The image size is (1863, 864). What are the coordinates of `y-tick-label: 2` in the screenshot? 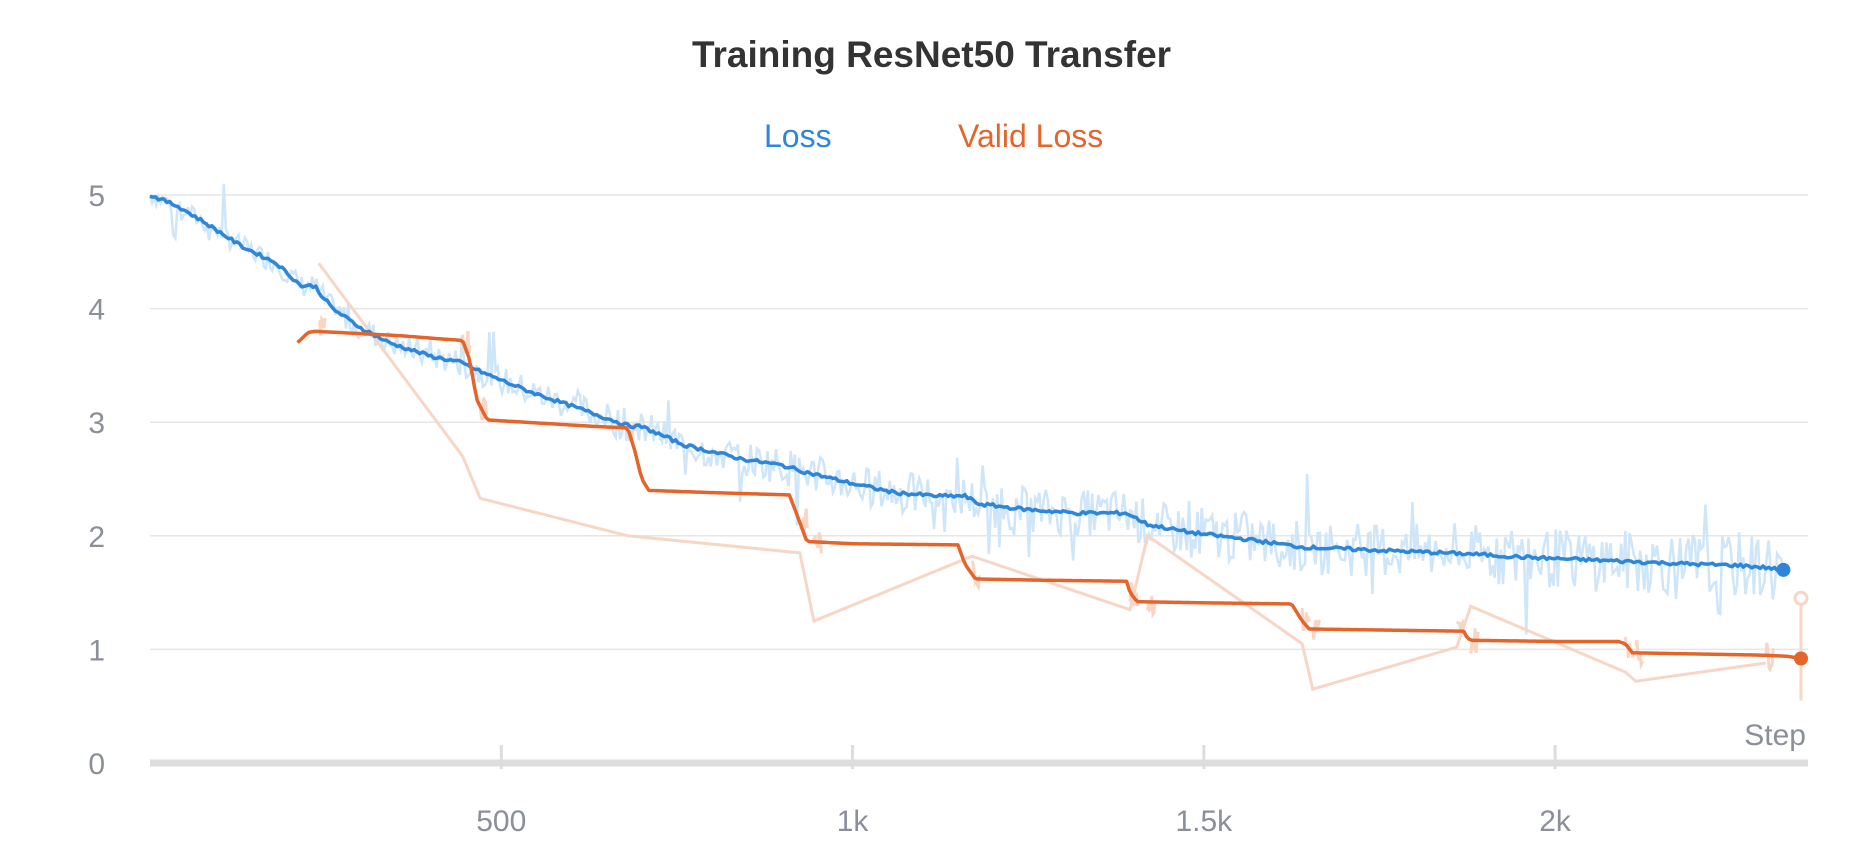 It's located at (96, 537).